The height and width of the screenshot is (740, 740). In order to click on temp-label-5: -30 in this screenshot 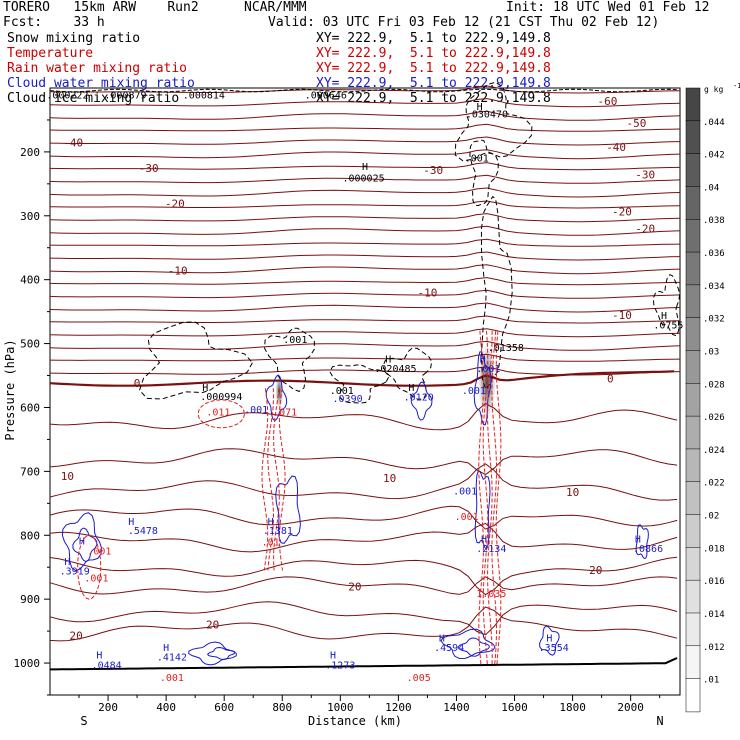, I will do `click(433, 170)`.